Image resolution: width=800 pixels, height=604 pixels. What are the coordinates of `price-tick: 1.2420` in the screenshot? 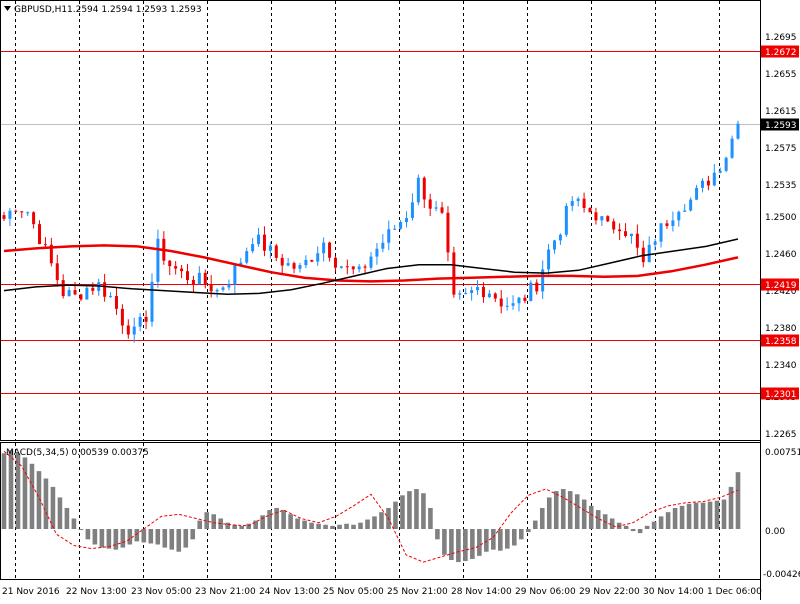 It's located at (781, 292).